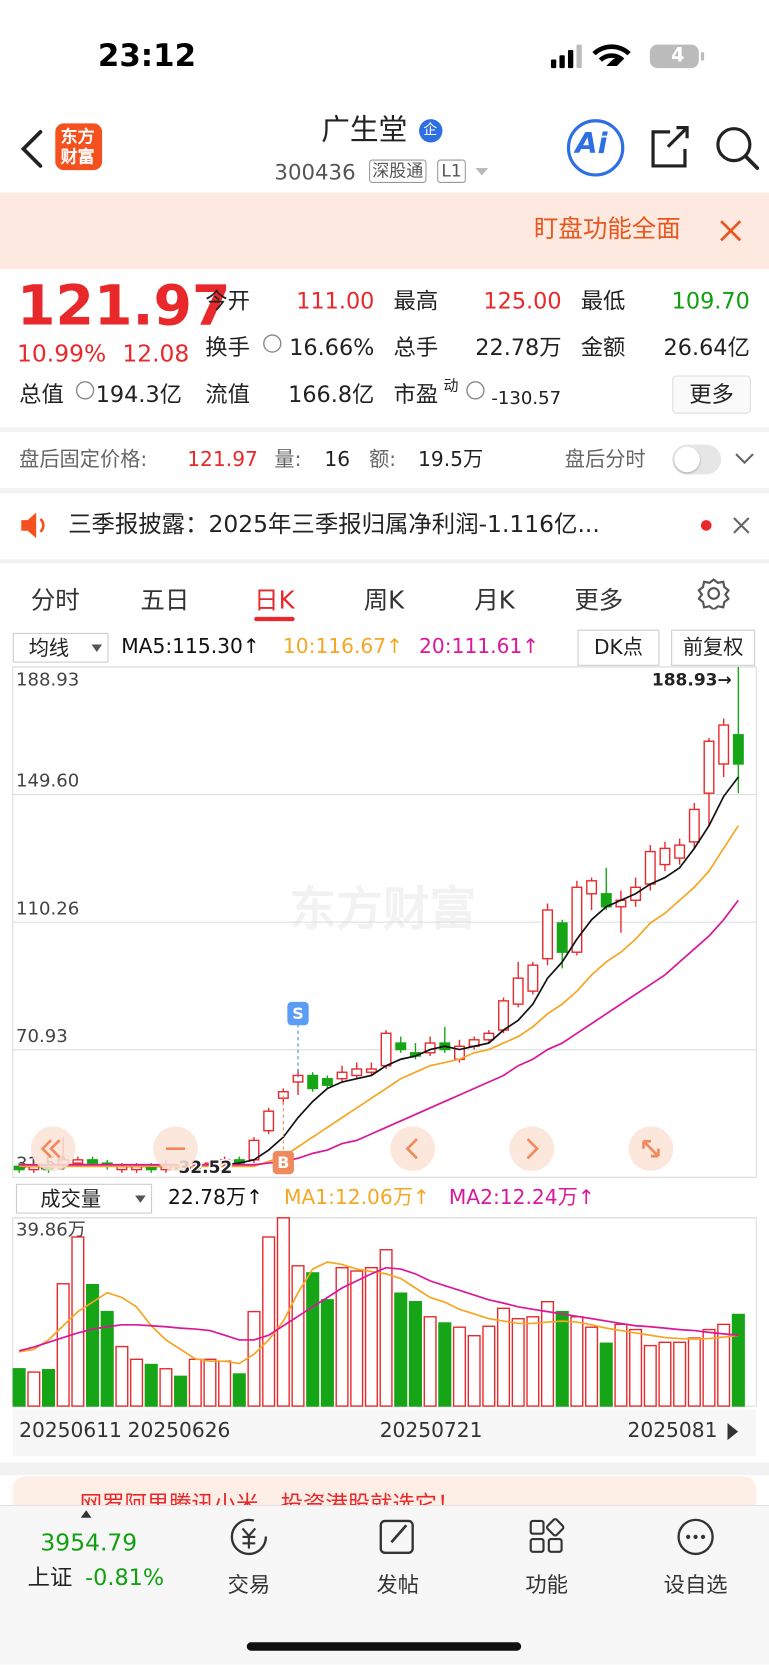  I want to click on volume-selector: 成交量, so click(84, 1198).